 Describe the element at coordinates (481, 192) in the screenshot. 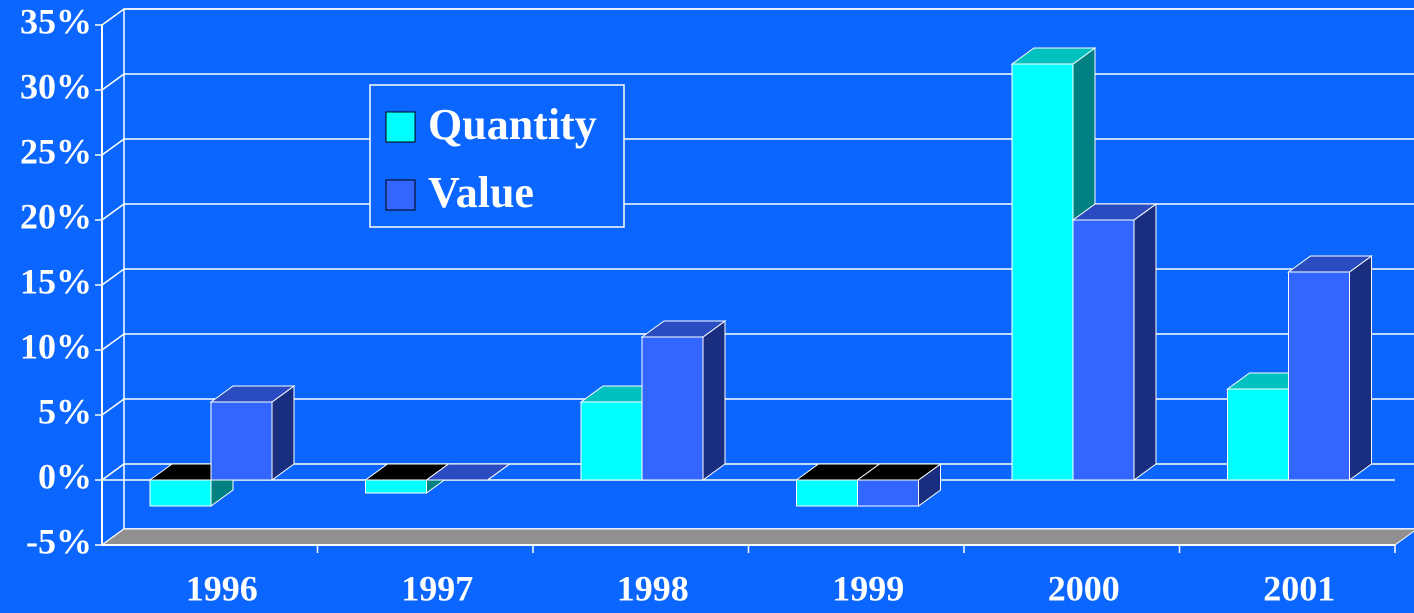

I see `legend-label: Value` at that location.